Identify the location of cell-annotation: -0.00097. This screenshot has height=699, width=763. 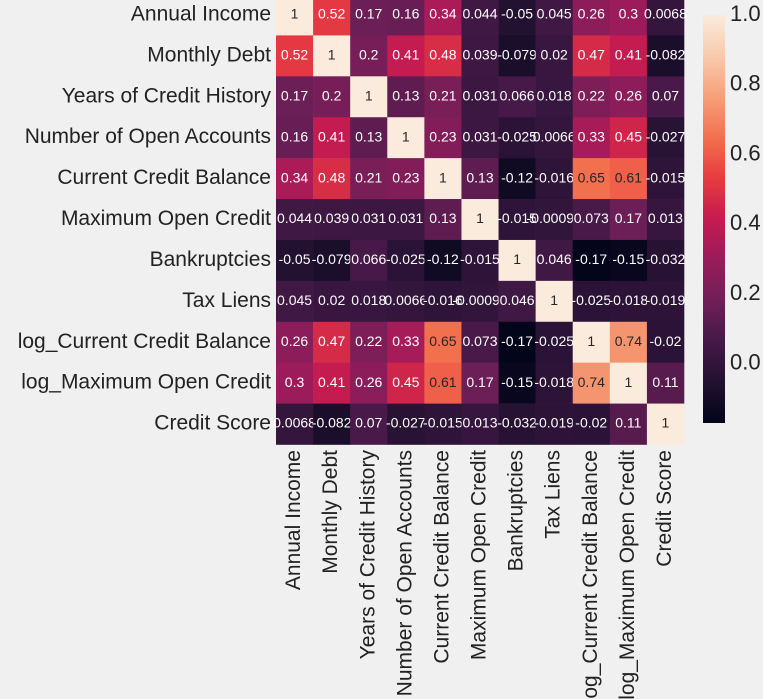
(554, 218).